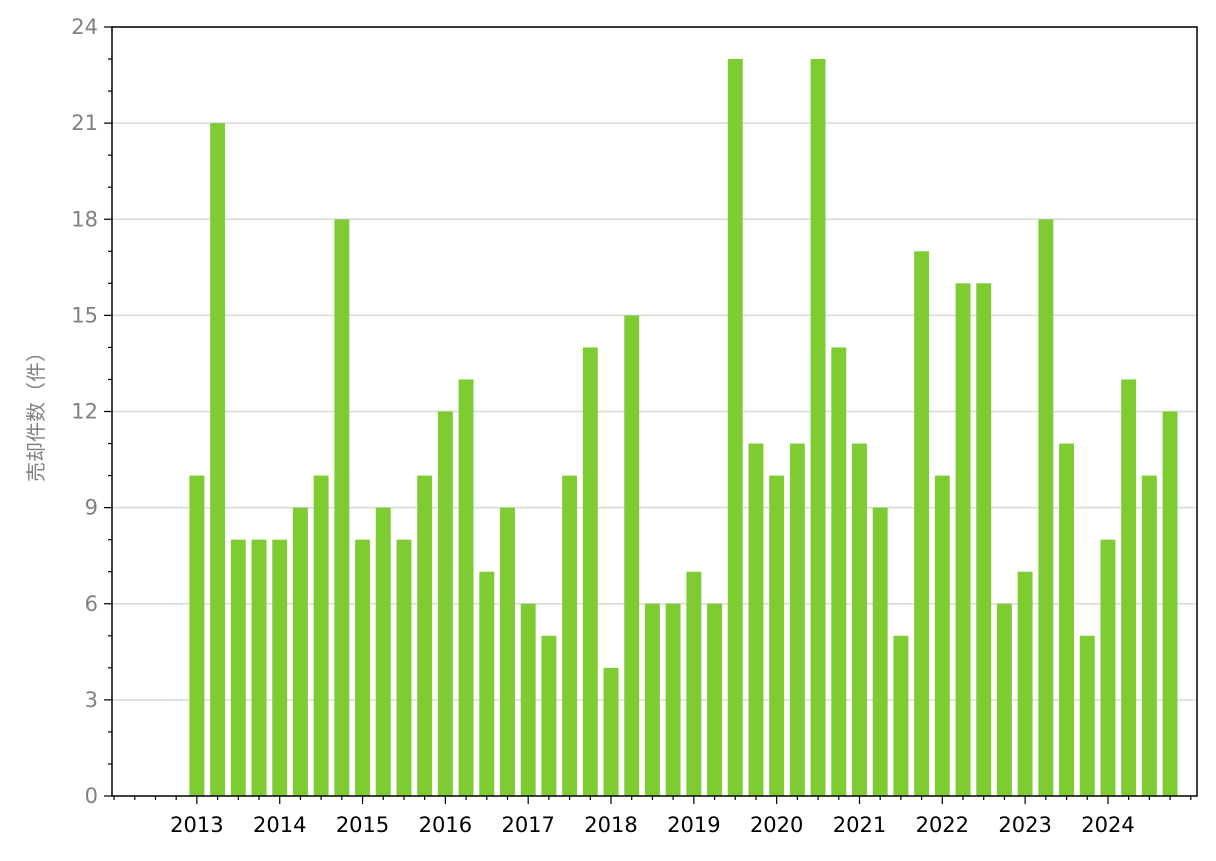  Describe the element at coordinates (91, 700) in the screenshot. I see `y-tick-label-1: 3` at that location.